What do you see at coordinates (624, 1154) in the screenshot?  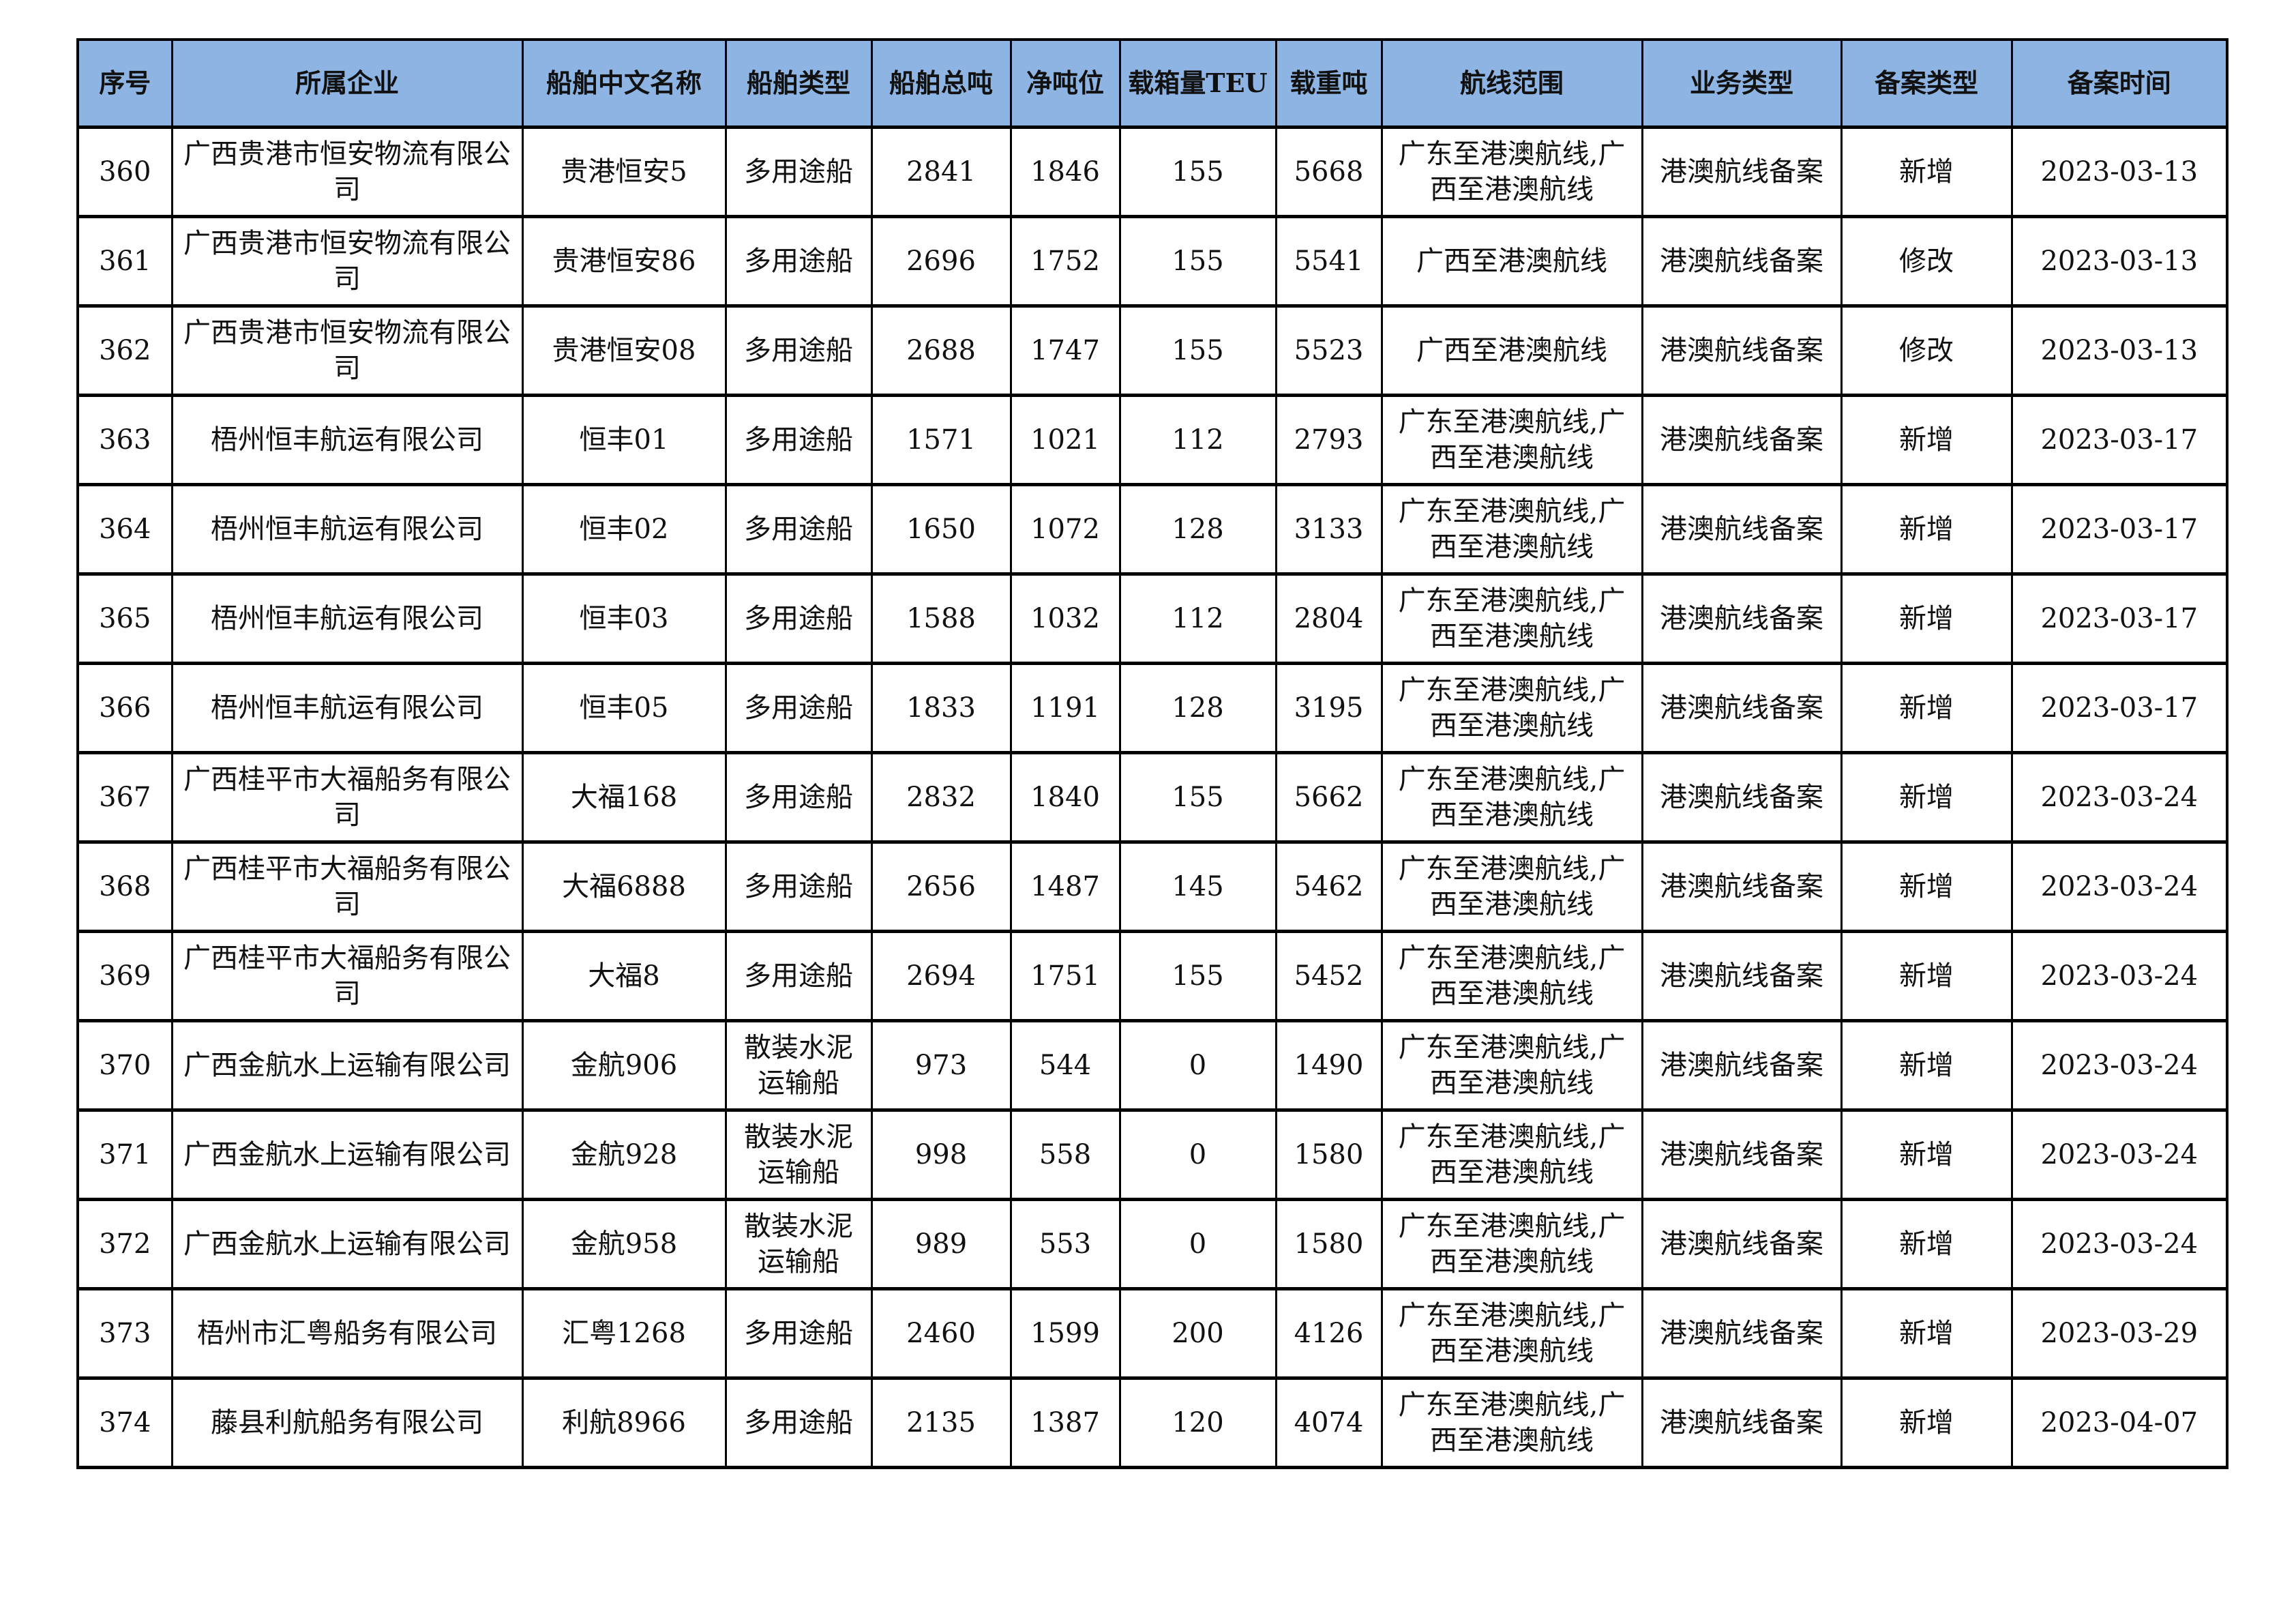 I see `cell-ship-name: 金航928` at bounding box center [624, 1154].